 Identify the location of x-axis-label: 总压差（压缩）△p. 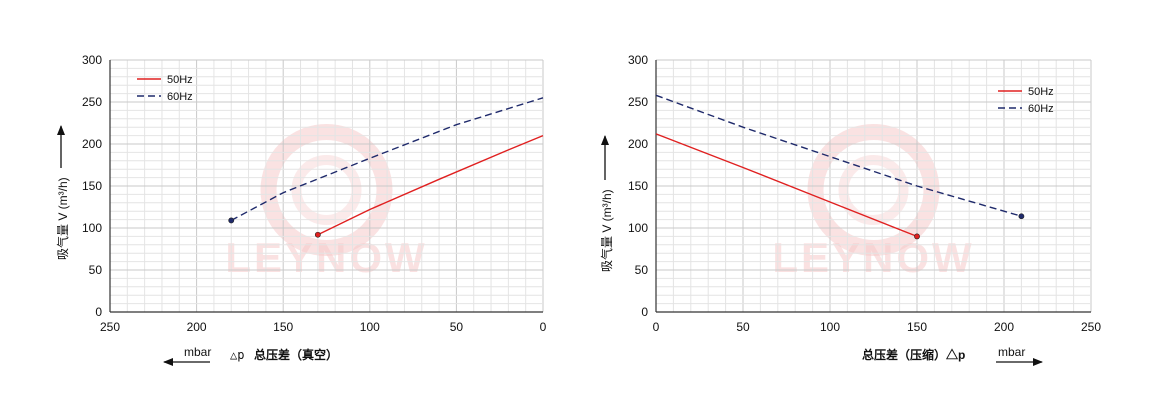
(913, 354).